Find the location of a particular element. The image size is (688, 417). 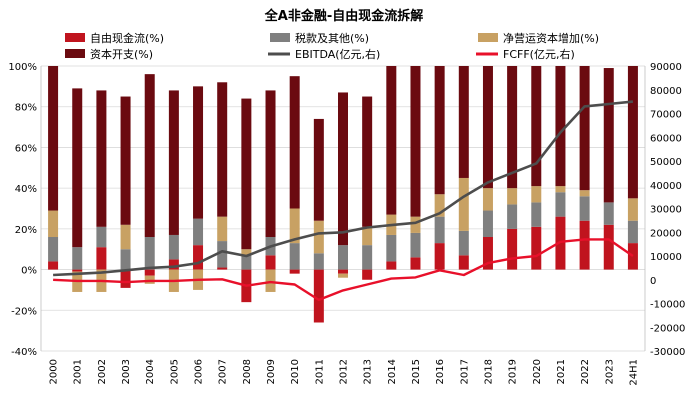

y-right-tick-label: 80000 is located at coordinates (666, 91).